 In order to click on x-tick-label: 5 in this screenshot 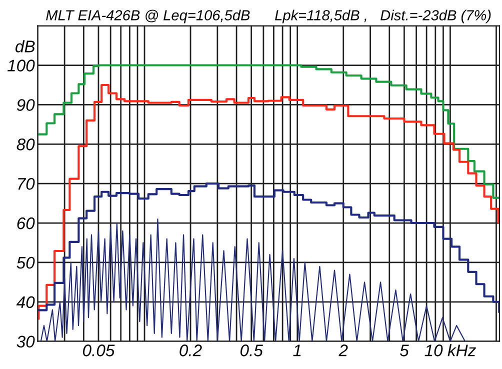, I will do `click(404, 350)`.